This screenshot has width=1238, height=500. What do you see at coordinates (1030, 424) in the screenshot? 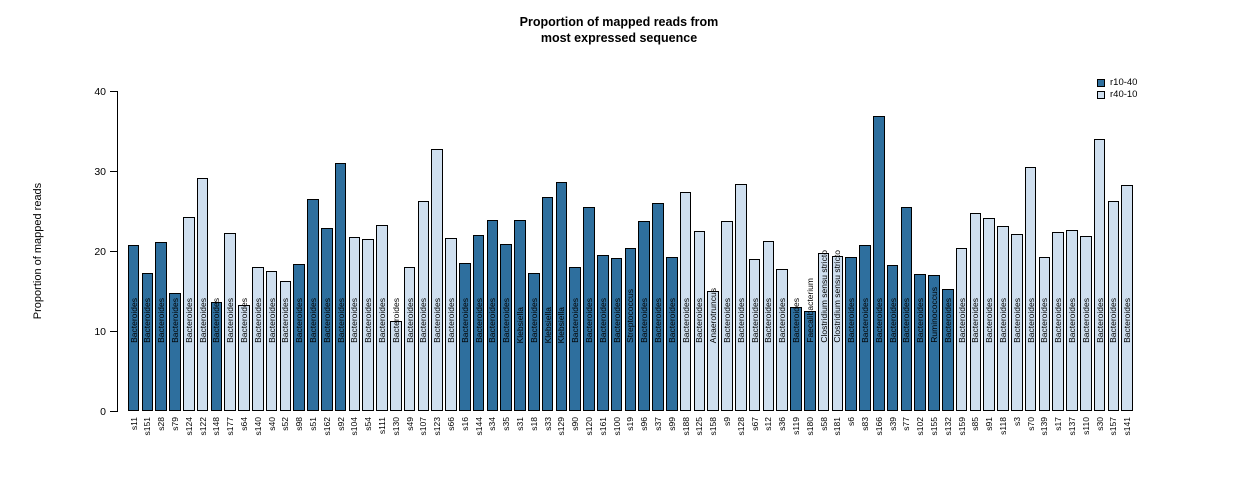
I see `x-tick-label: s70` at bounding box center [1030, 424].